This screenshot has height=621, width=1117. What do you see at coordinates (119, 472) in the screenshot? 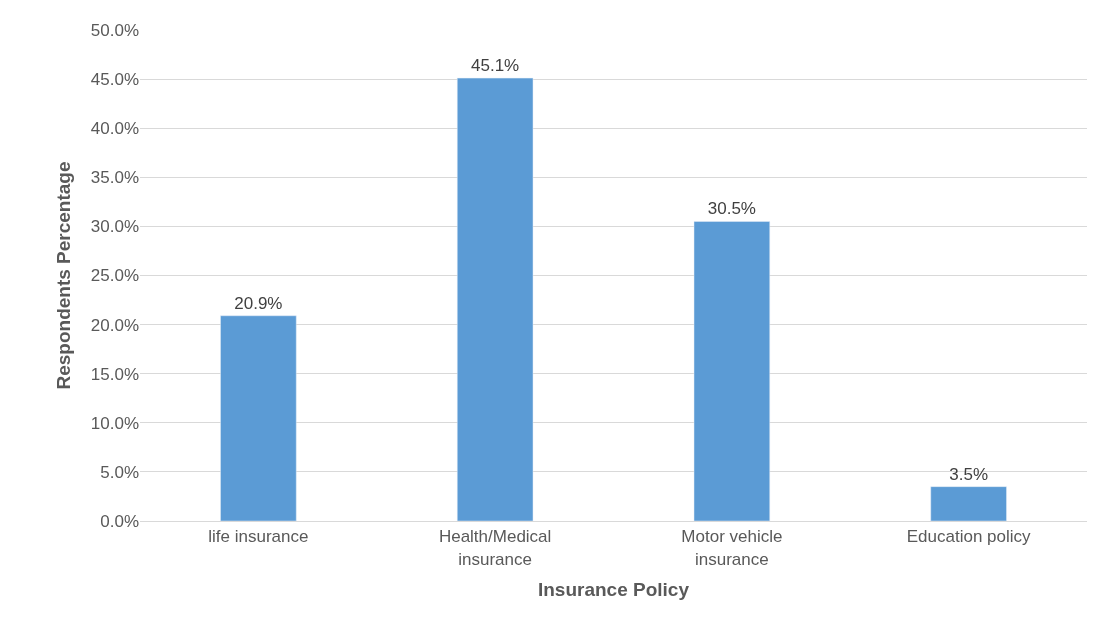
I see `y-tick-label: 5.0%` at bounding box center [119, 472].